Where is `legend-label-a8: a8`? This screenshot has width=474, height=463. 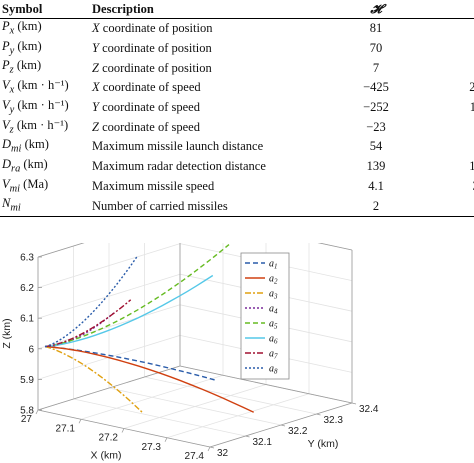 legend-label-a8: a8 is located at coordinates (273, 370).